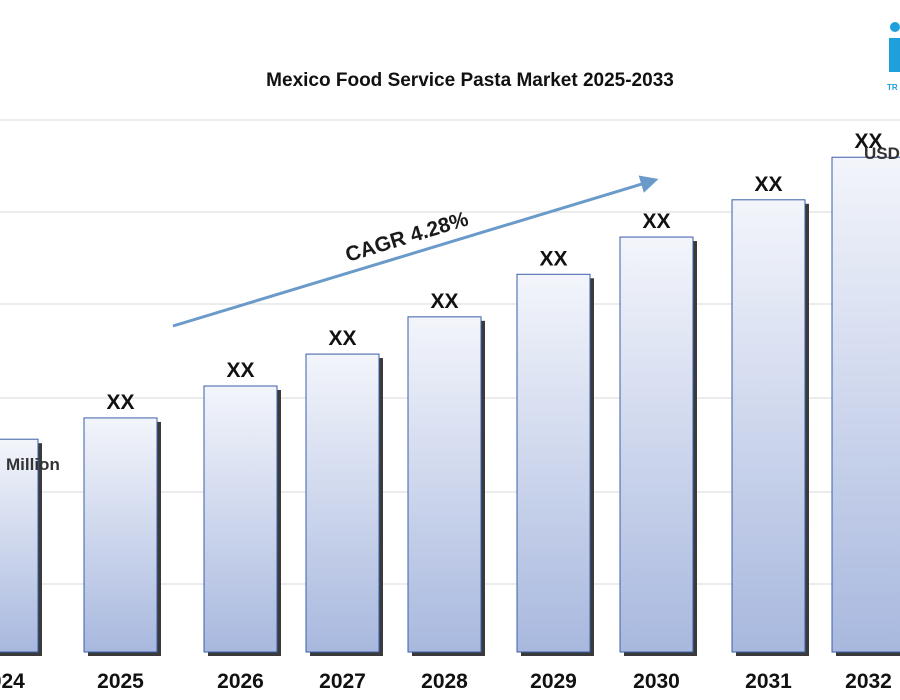 The image size is (900, 700). What do you see at coordinates (444, 484) in the screenshot?
I see `bar-2028` at bounding box center [444, 484].